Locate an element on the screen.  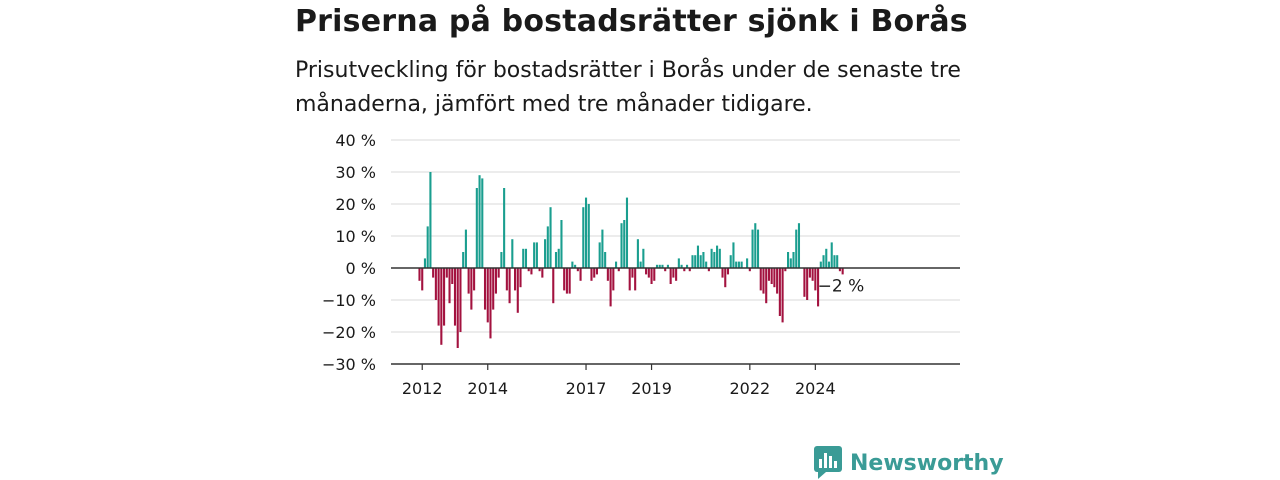
bars is located at coordinates (631, 260).